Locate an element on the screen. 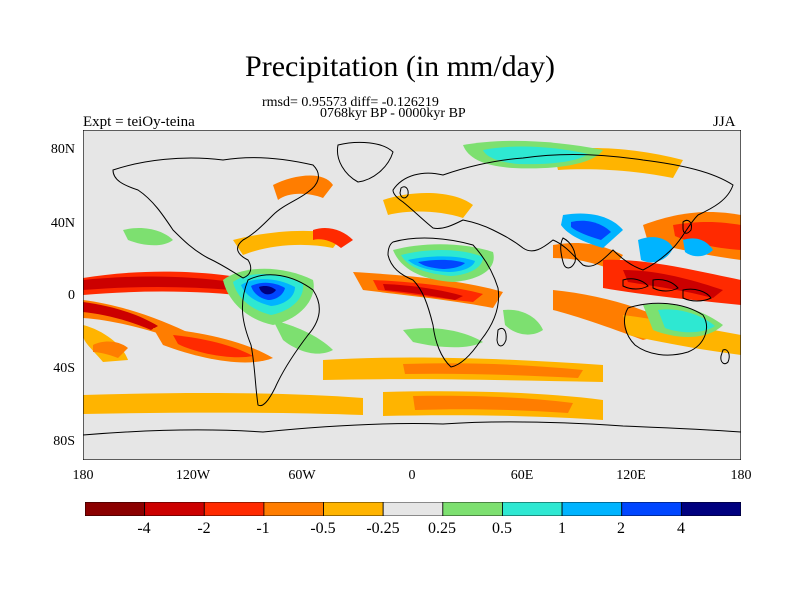  lon-tick-label: 60W is located at coordinates (302, 475).